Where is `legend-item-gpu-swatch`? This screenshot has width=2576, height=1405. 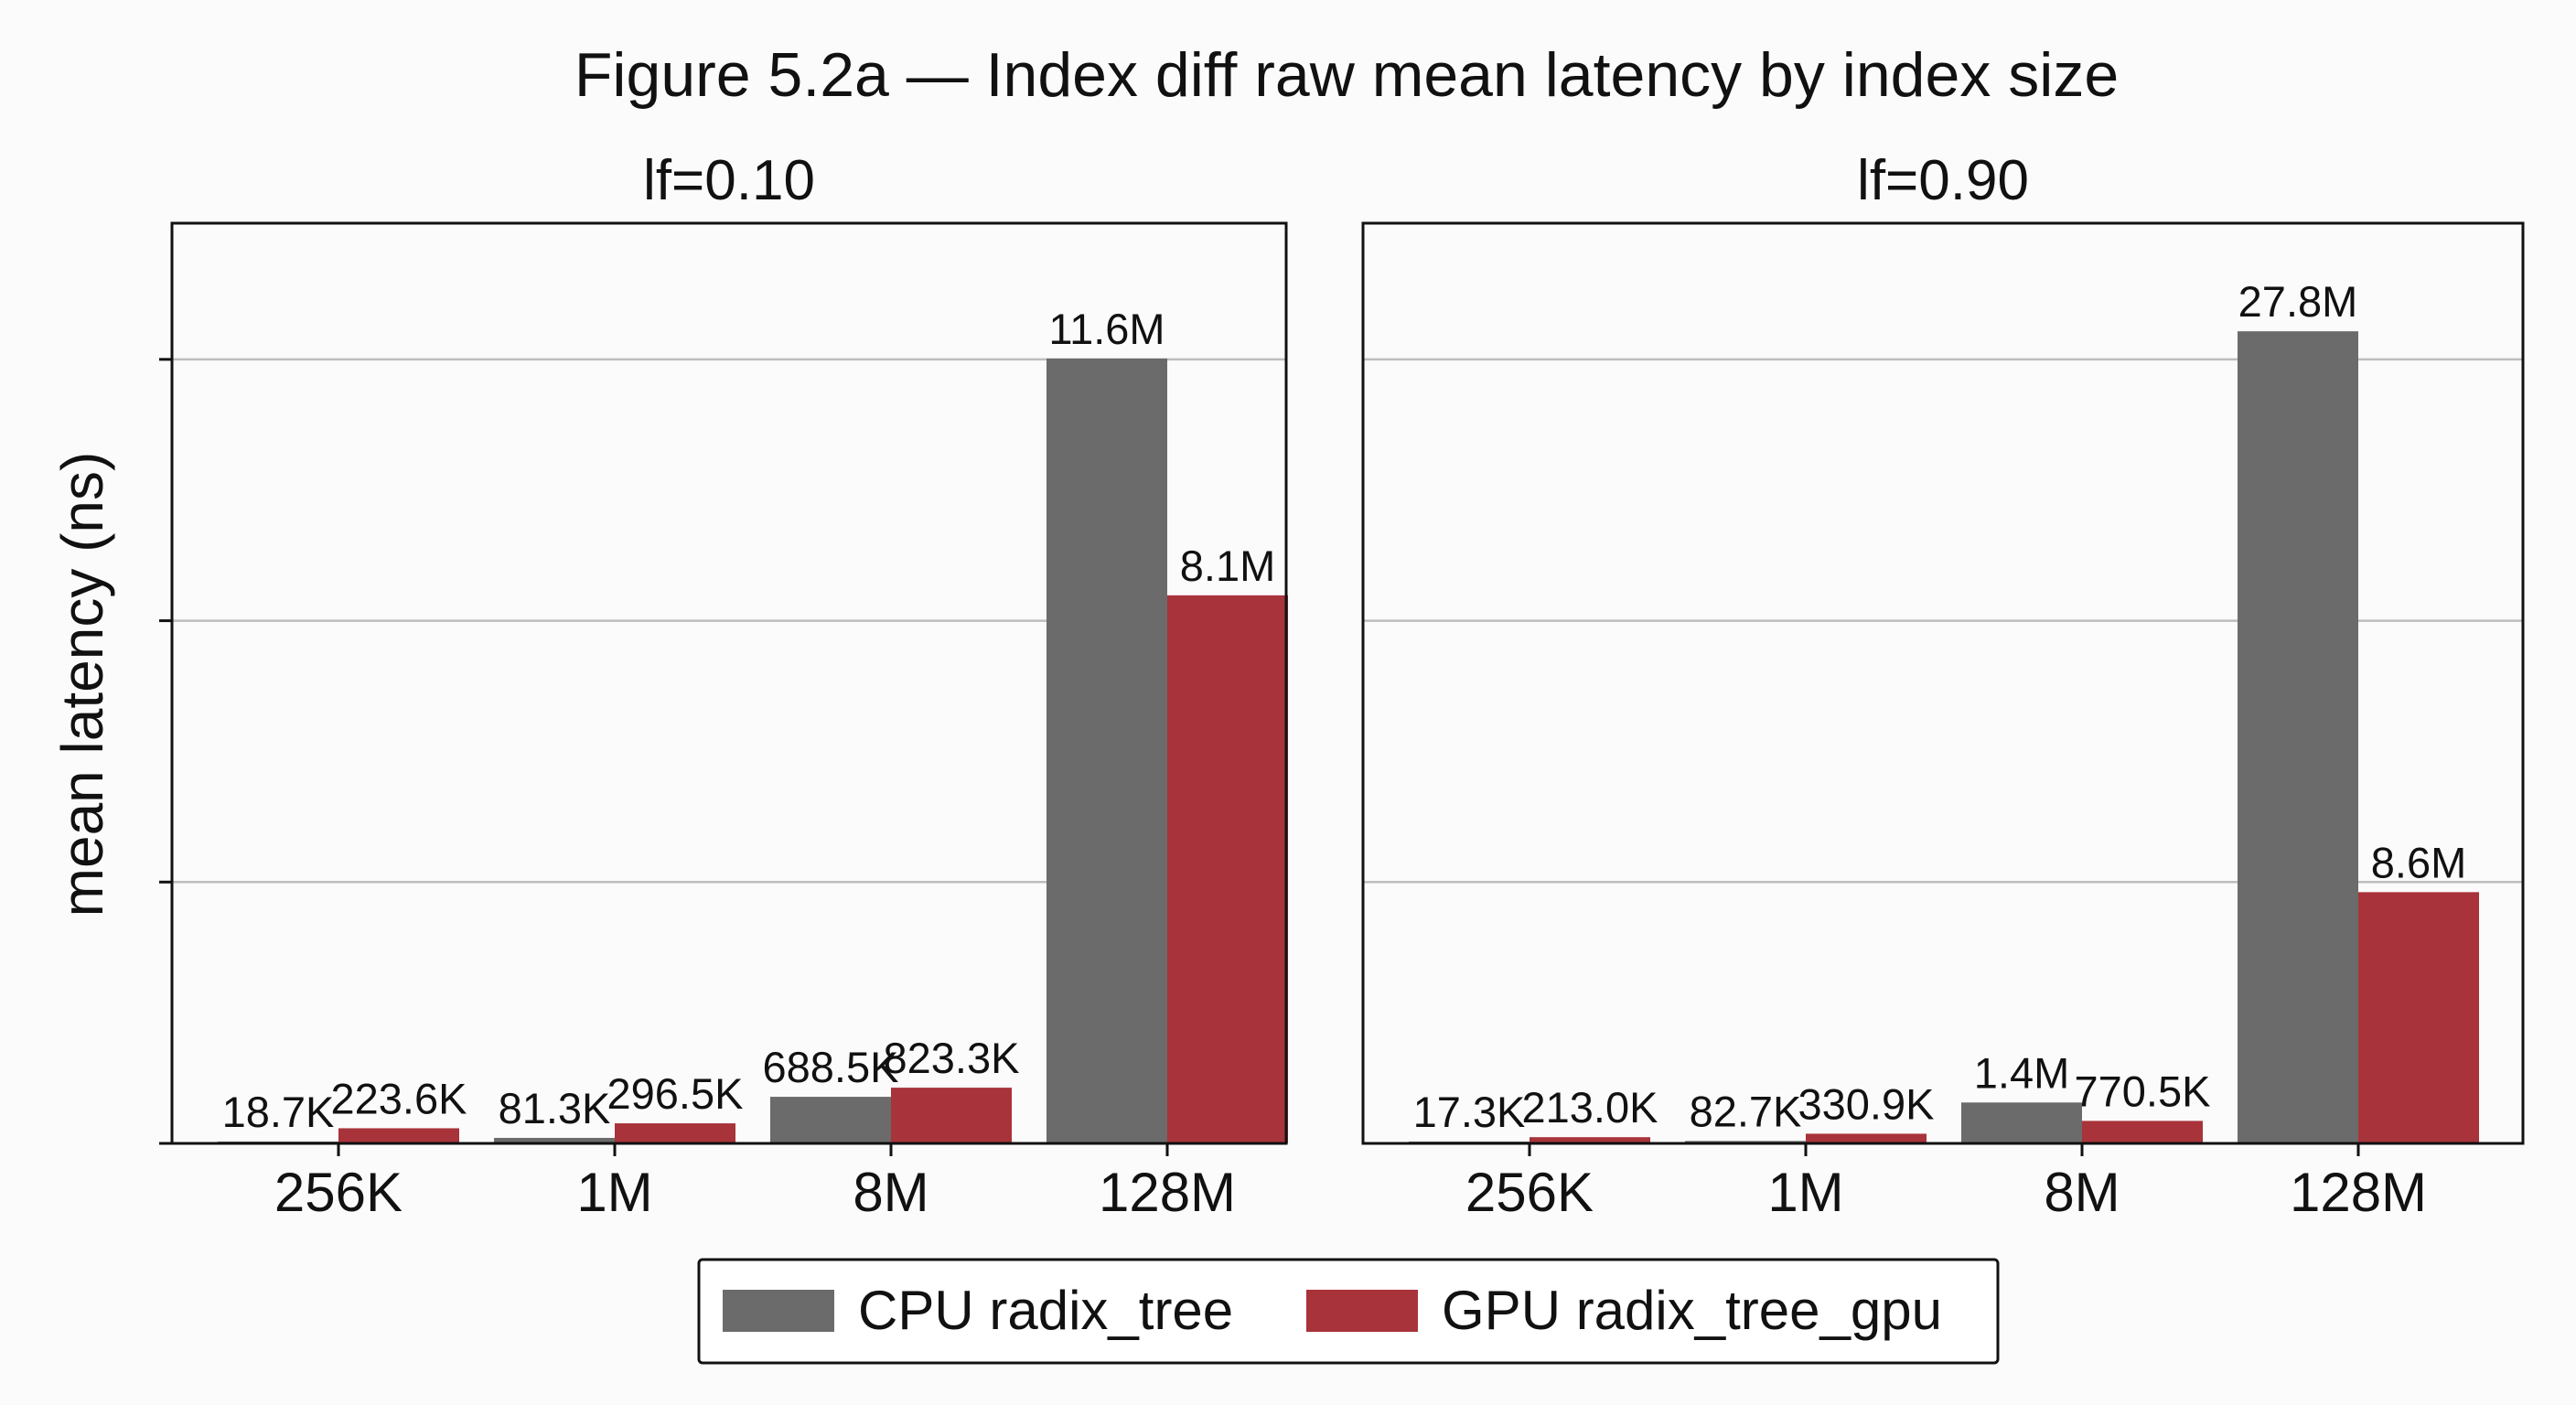 legend-item-gpu-swatch is located at coordinates (1362, 1311).